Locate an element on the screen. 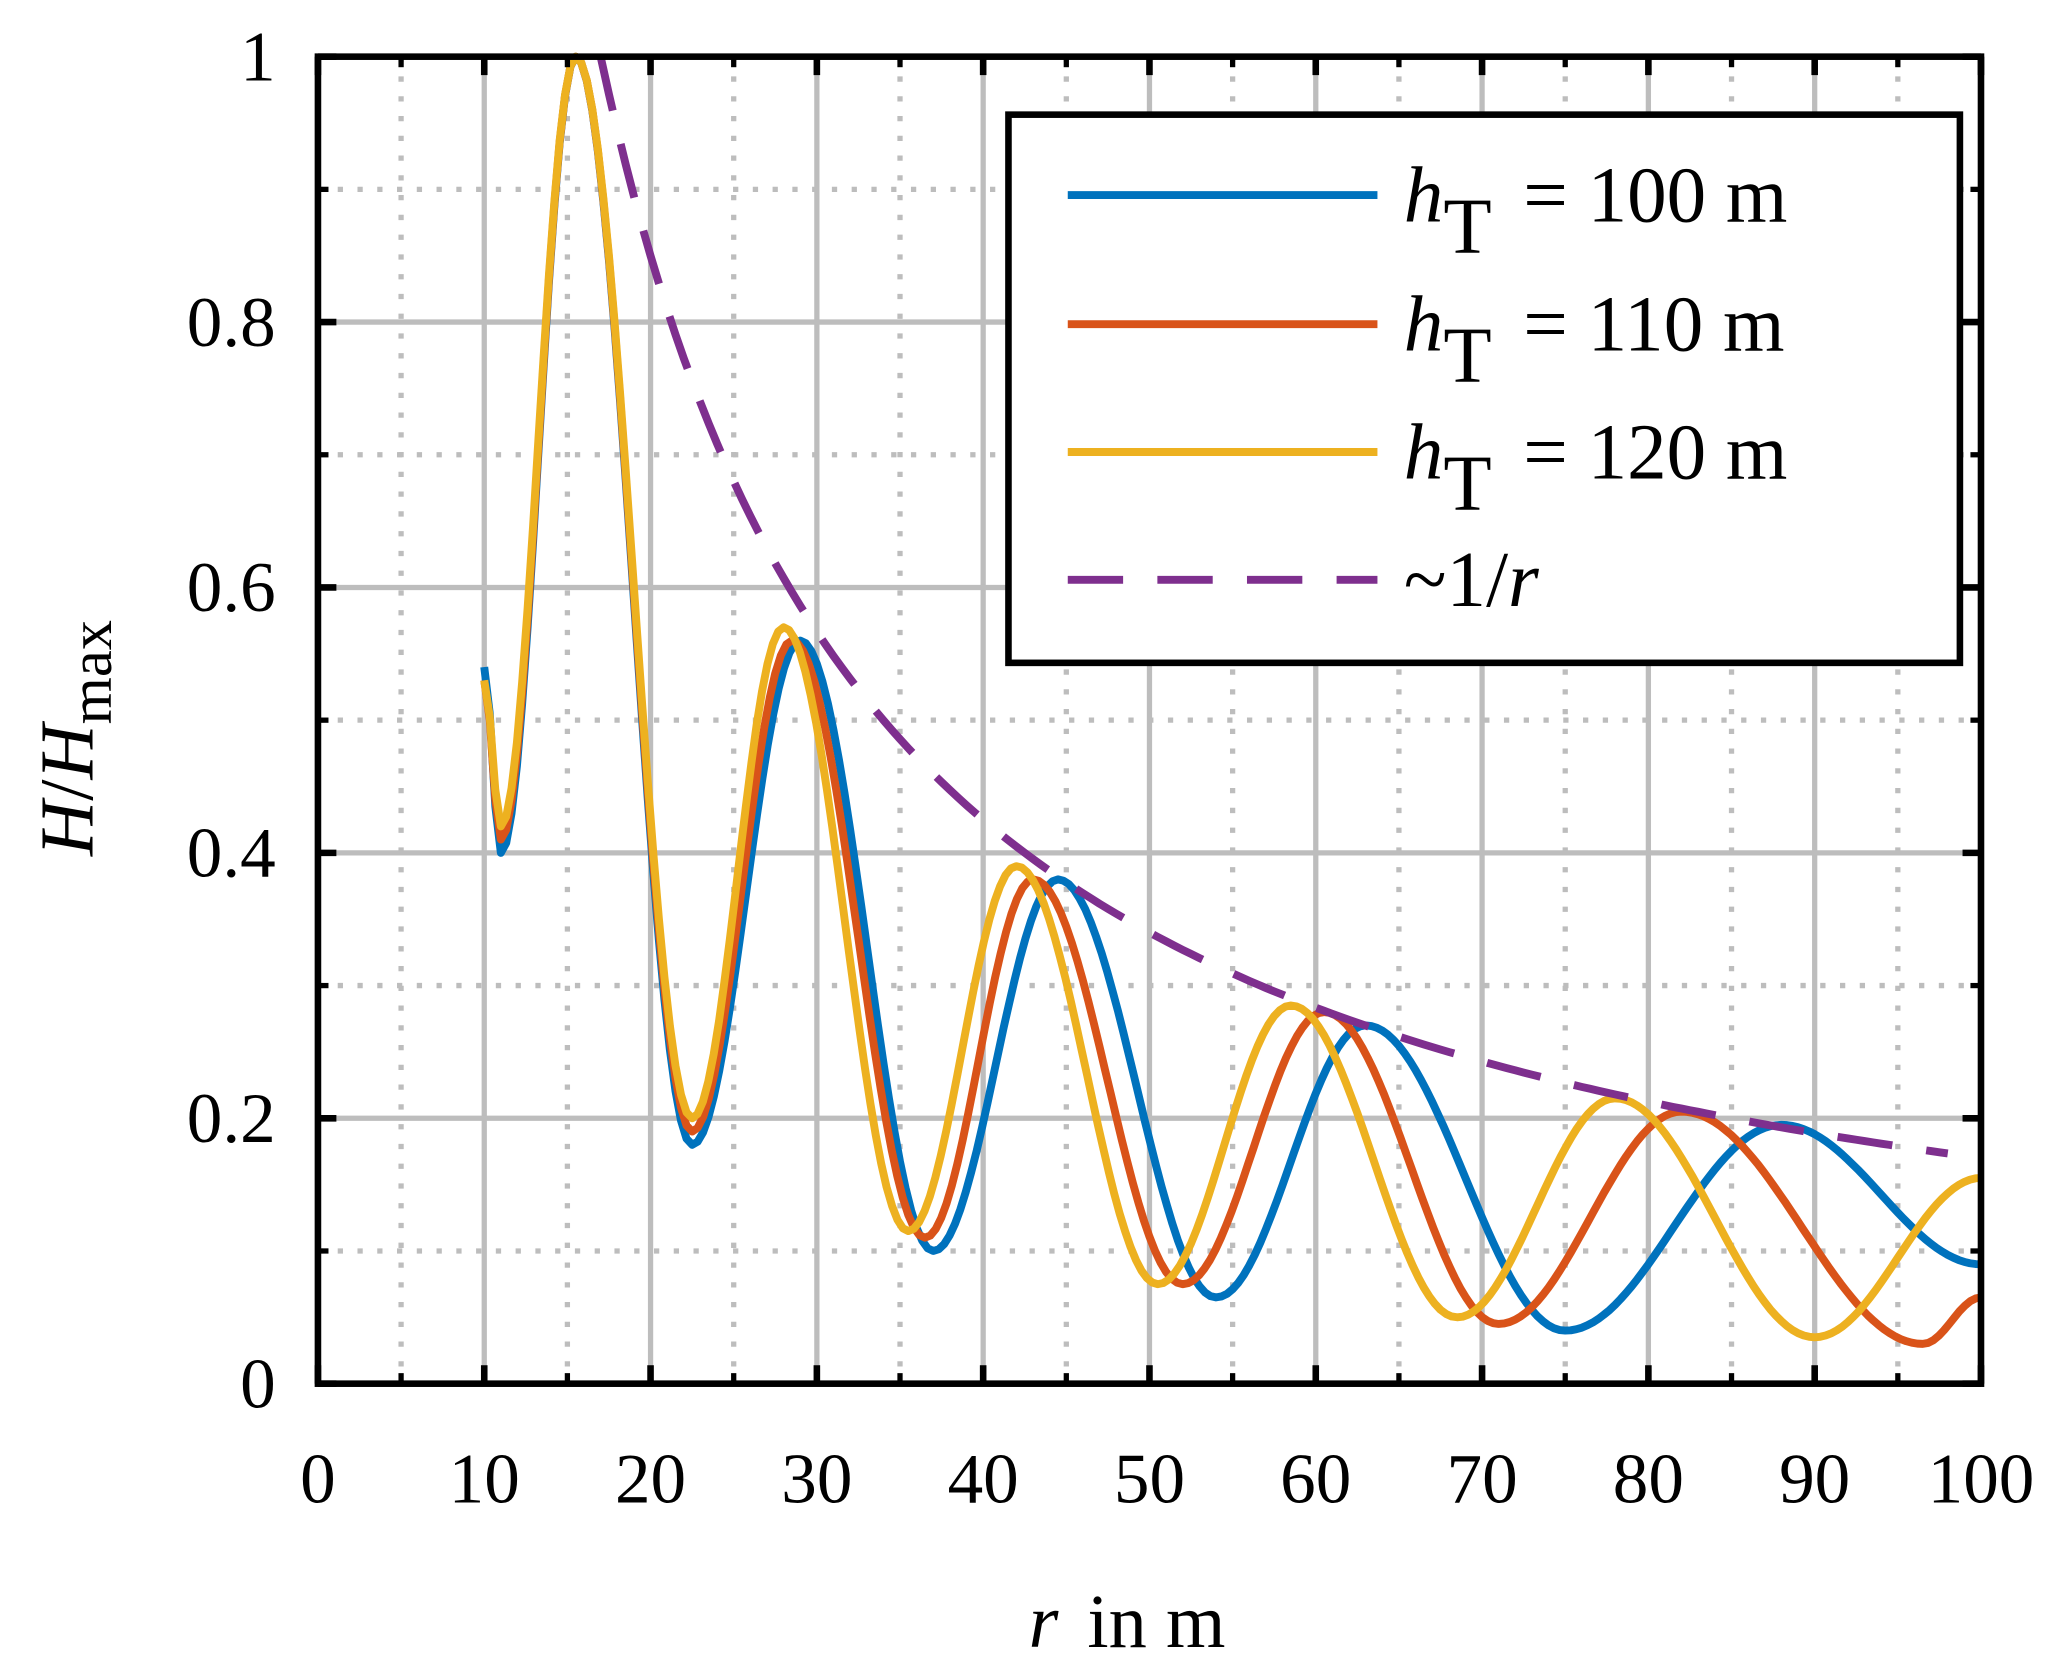 The width and height of the screenshot is (2067, 1667). legend-label: hT = 100 m is located at coordinates (1596, 211).